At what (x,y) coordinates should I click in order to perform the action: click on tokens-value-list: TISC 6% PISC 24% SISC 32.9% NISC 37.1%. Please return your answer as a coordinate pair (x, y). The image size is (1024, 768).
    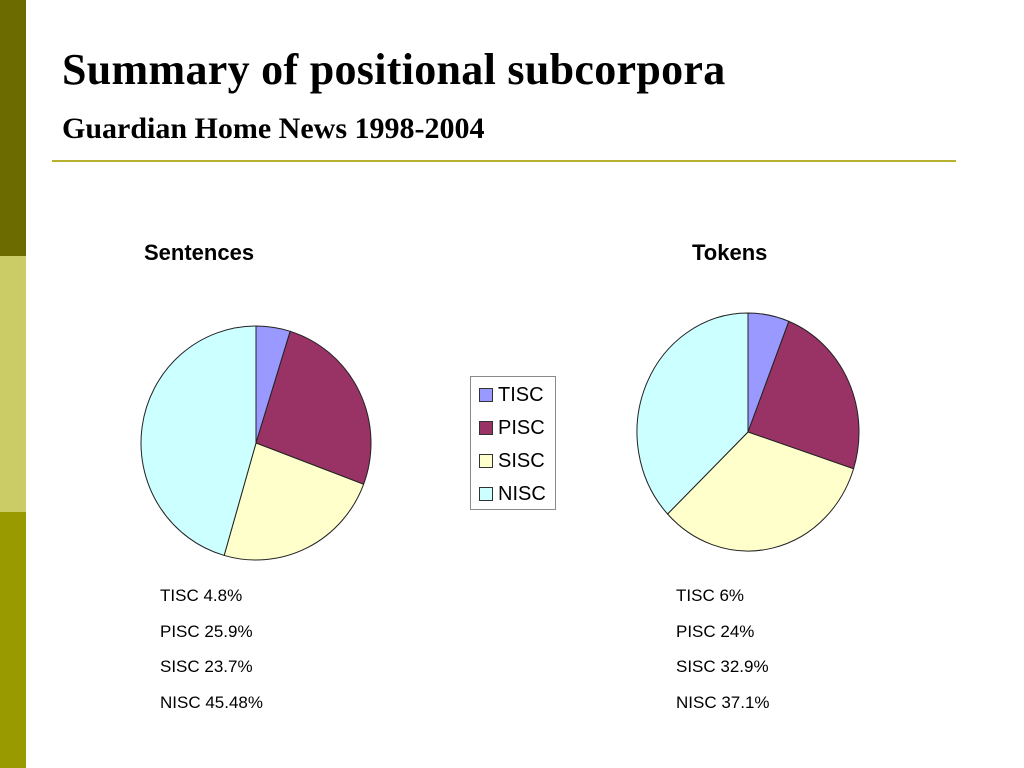
    Looking at the image, I should click on (723, 657).